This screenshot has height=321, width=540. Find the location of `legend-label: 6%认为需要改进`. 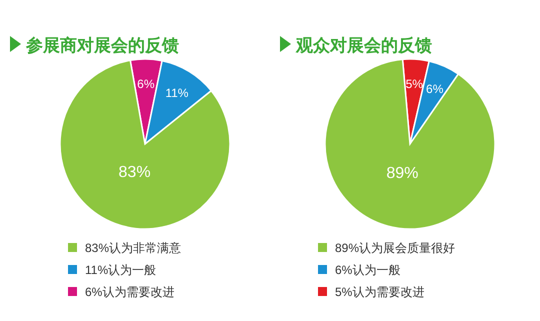

legend-label: 6%认为需要改进 is located at coordinates (129, 292).